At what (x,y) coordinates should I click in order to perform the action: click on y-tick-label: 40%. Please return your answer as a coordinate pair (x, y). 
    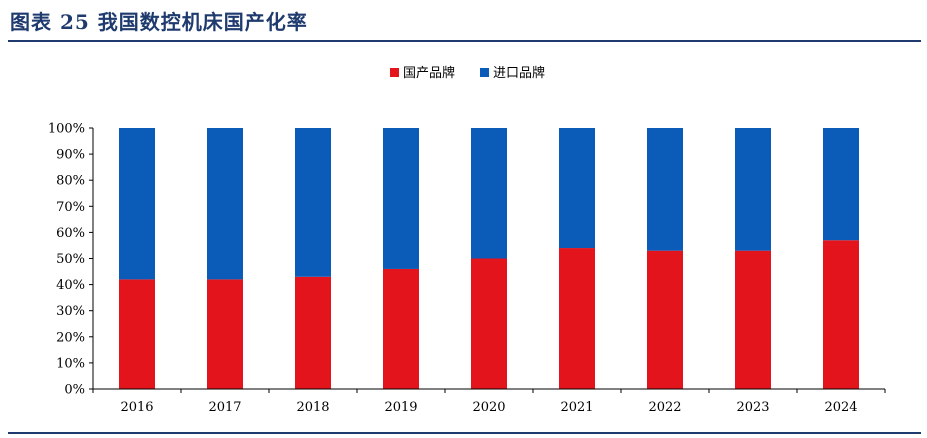
    Looking at the image, I should click on (70, 285).